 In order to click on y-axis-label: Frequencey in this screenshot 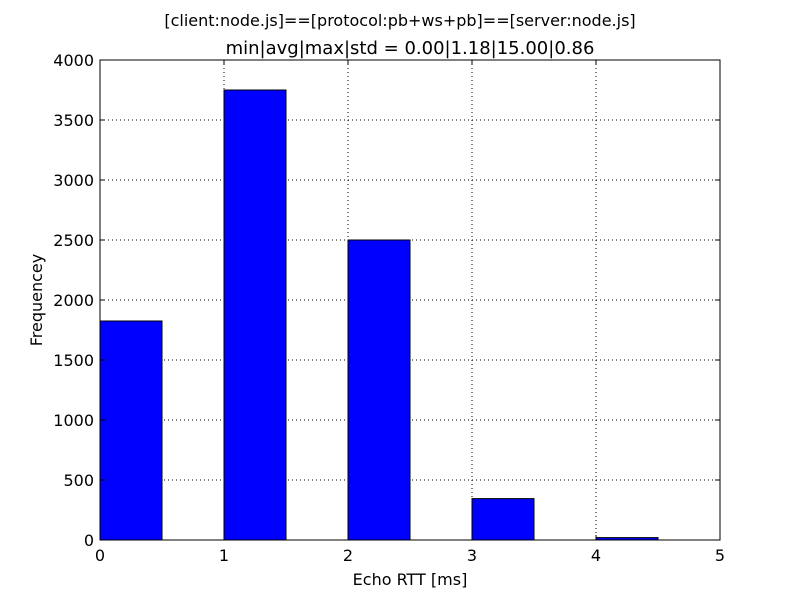, I will do `click(36, 300)`.